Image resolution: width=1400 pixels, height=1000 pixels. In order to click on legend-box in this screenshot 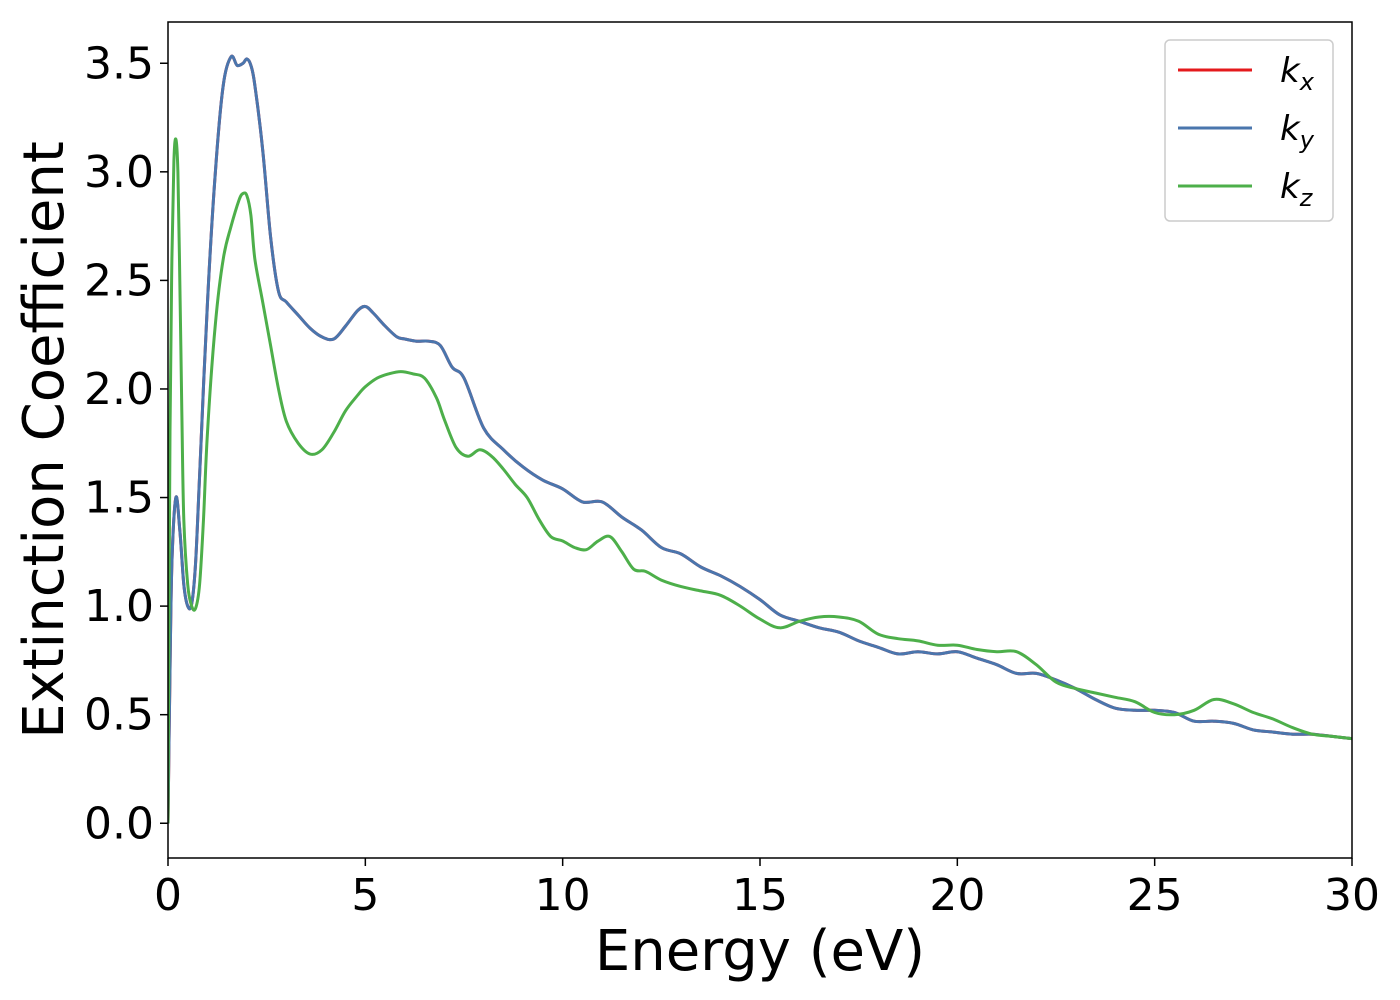, I will do `click(1249, 130)`.